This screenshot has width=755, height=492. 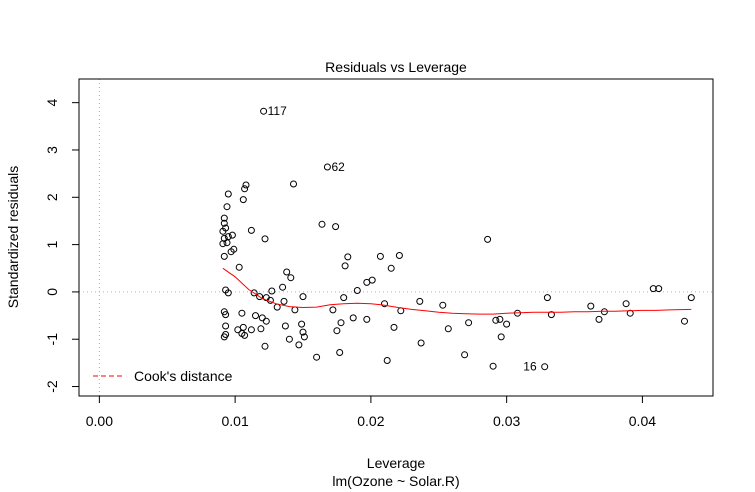 What do you see at coordinates (52, 292) in the screenshot?
I see `y-tick-label: 0` at bounding box center [52, 292].